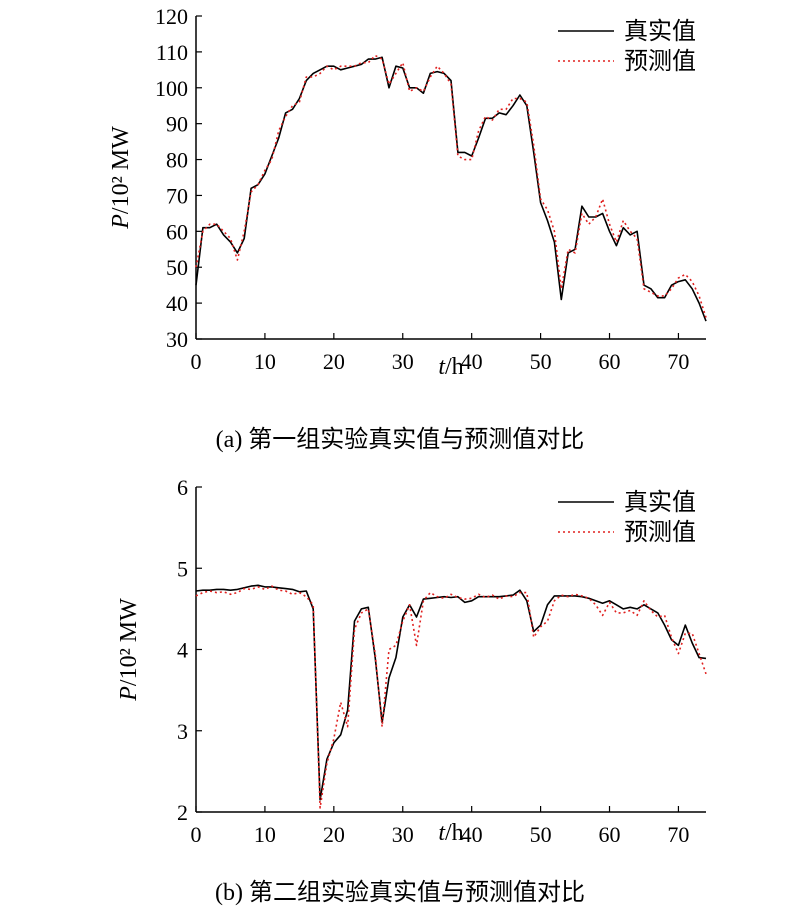  I want to click on charta-xtick-label: 30, so click(403, 361).